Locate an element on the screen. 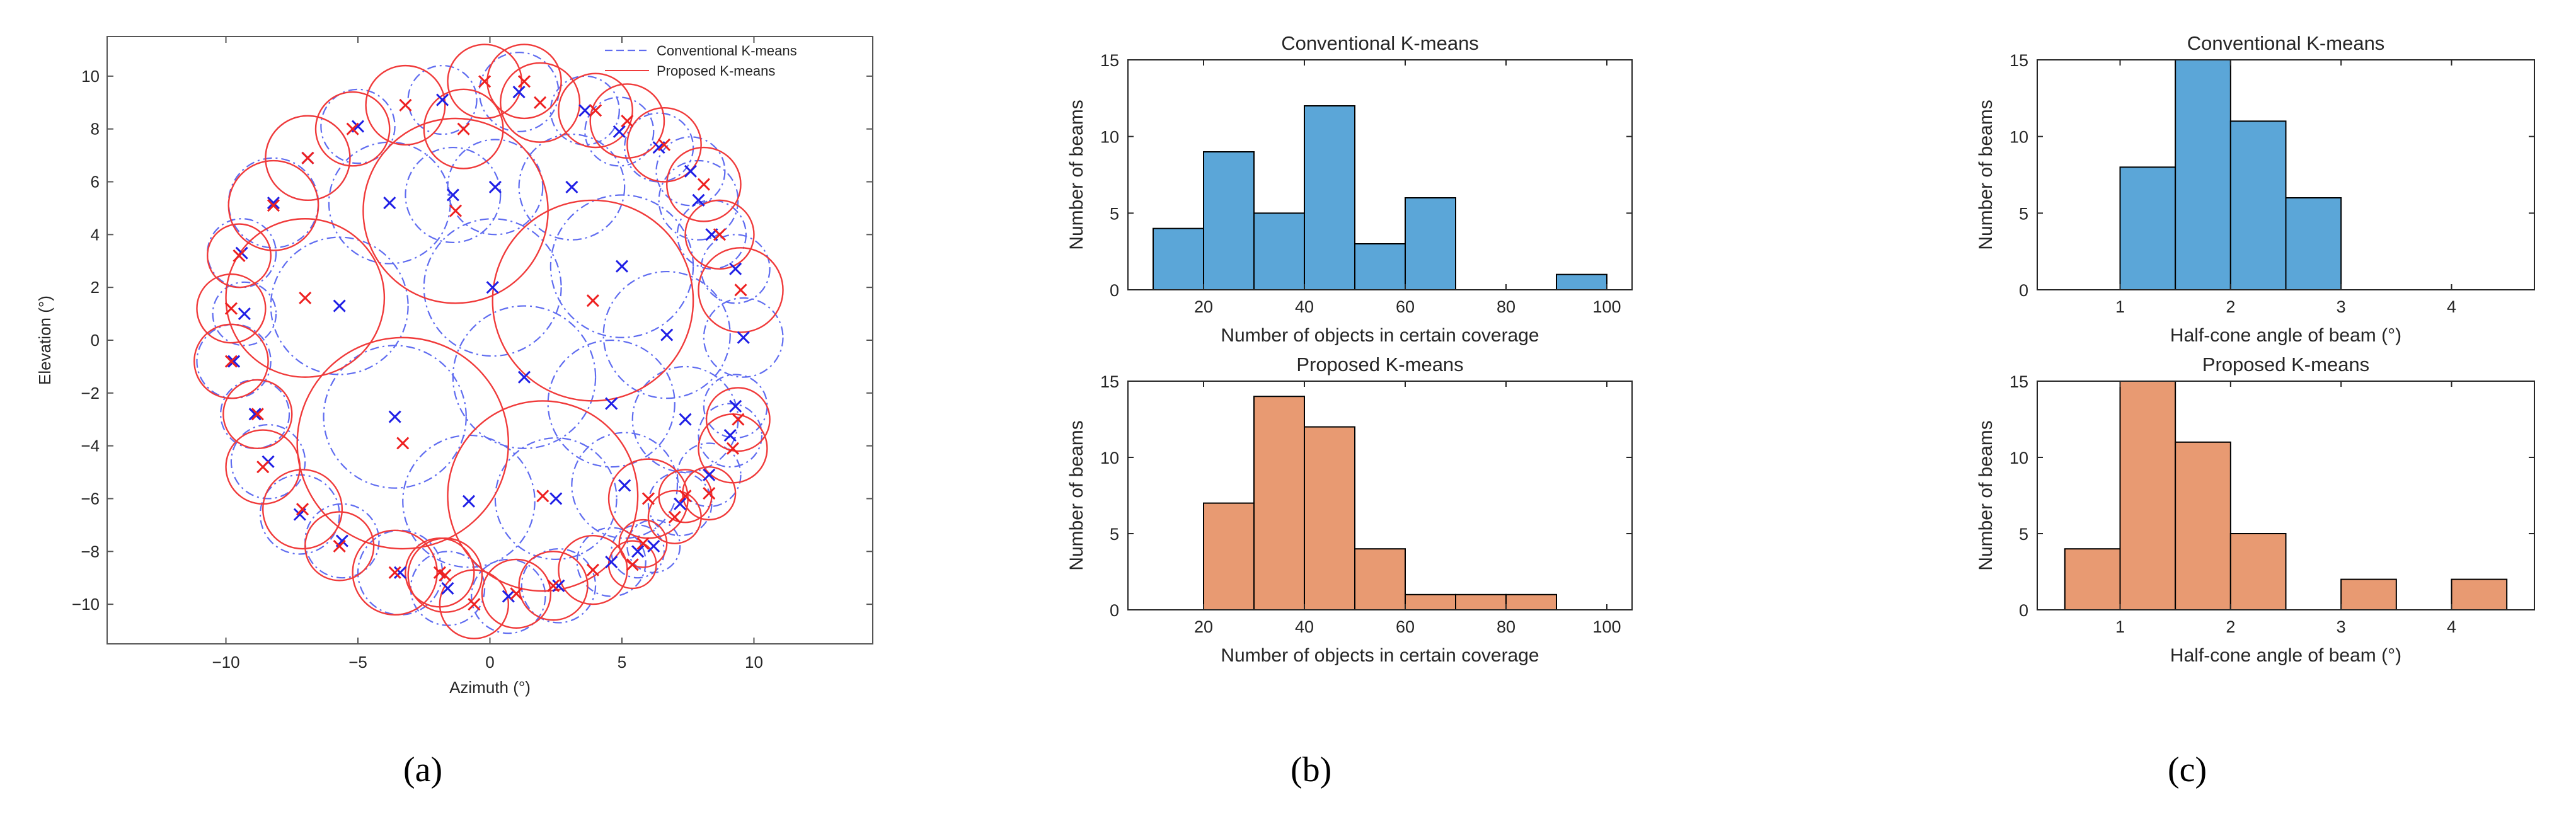  scatter-x-tick-label: −10 is located at coordinates (225, 662).